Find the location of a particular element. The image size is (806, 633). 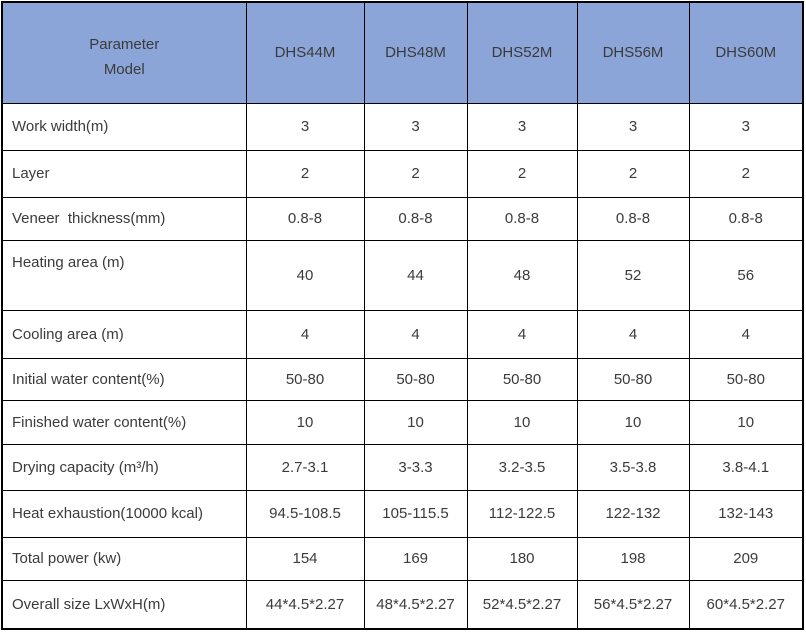

model-header-cell: DHS48M is located at coordinates (415, 52).